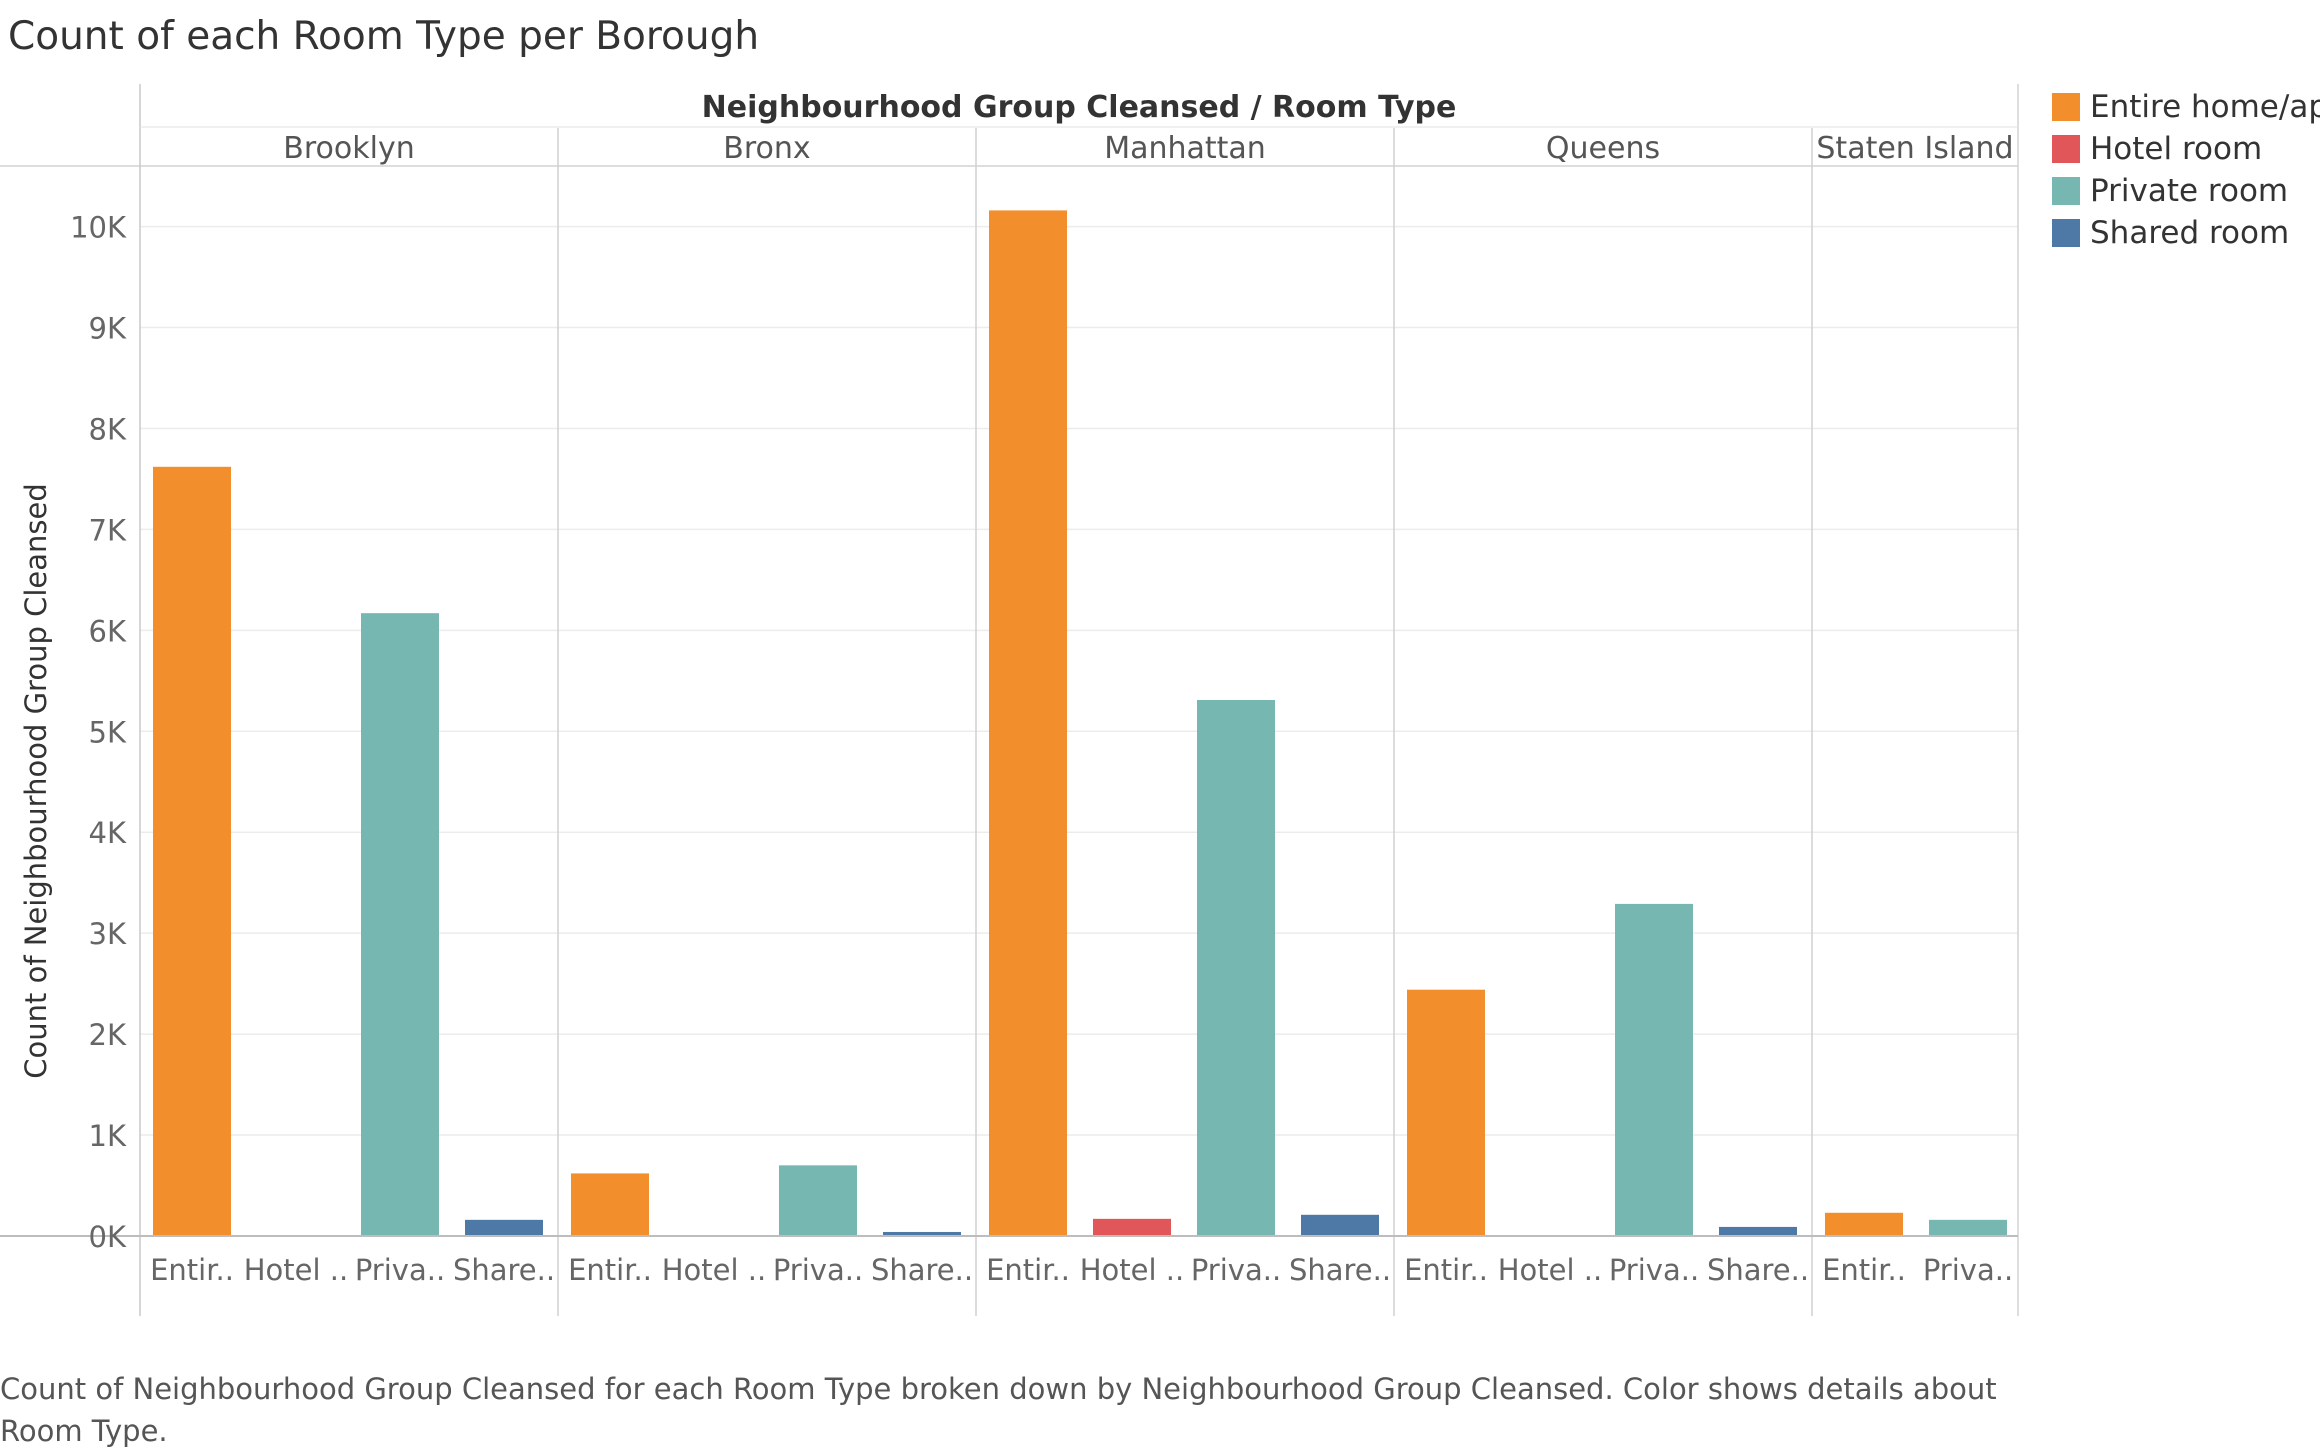 The width and height of the screenshot is (2320, 1452). I want to click on column-header-title: Neighbourhood Group Cleansed / Room Type, so click(1079, 107).